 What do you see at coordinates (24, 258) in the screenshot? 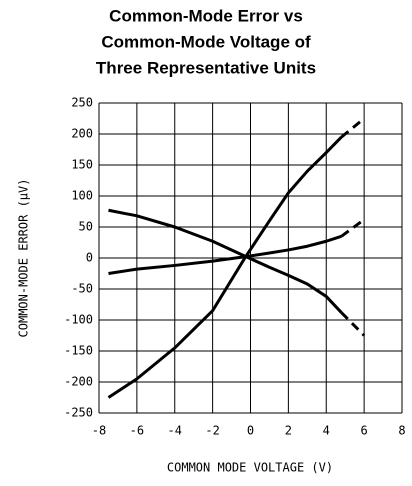
I see `y-axis-label: COMMON-MODE ERROR (μV)` at bounding box center [24, 258].